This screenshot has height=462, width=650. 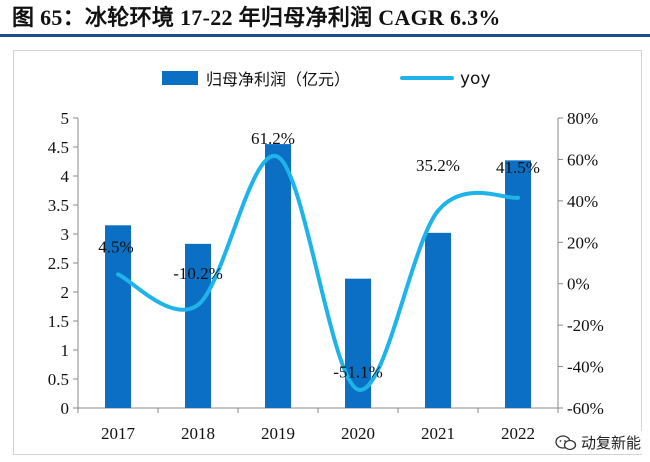 I want to click on y-right-tick-label: 40%, so click(x=582, y=201).